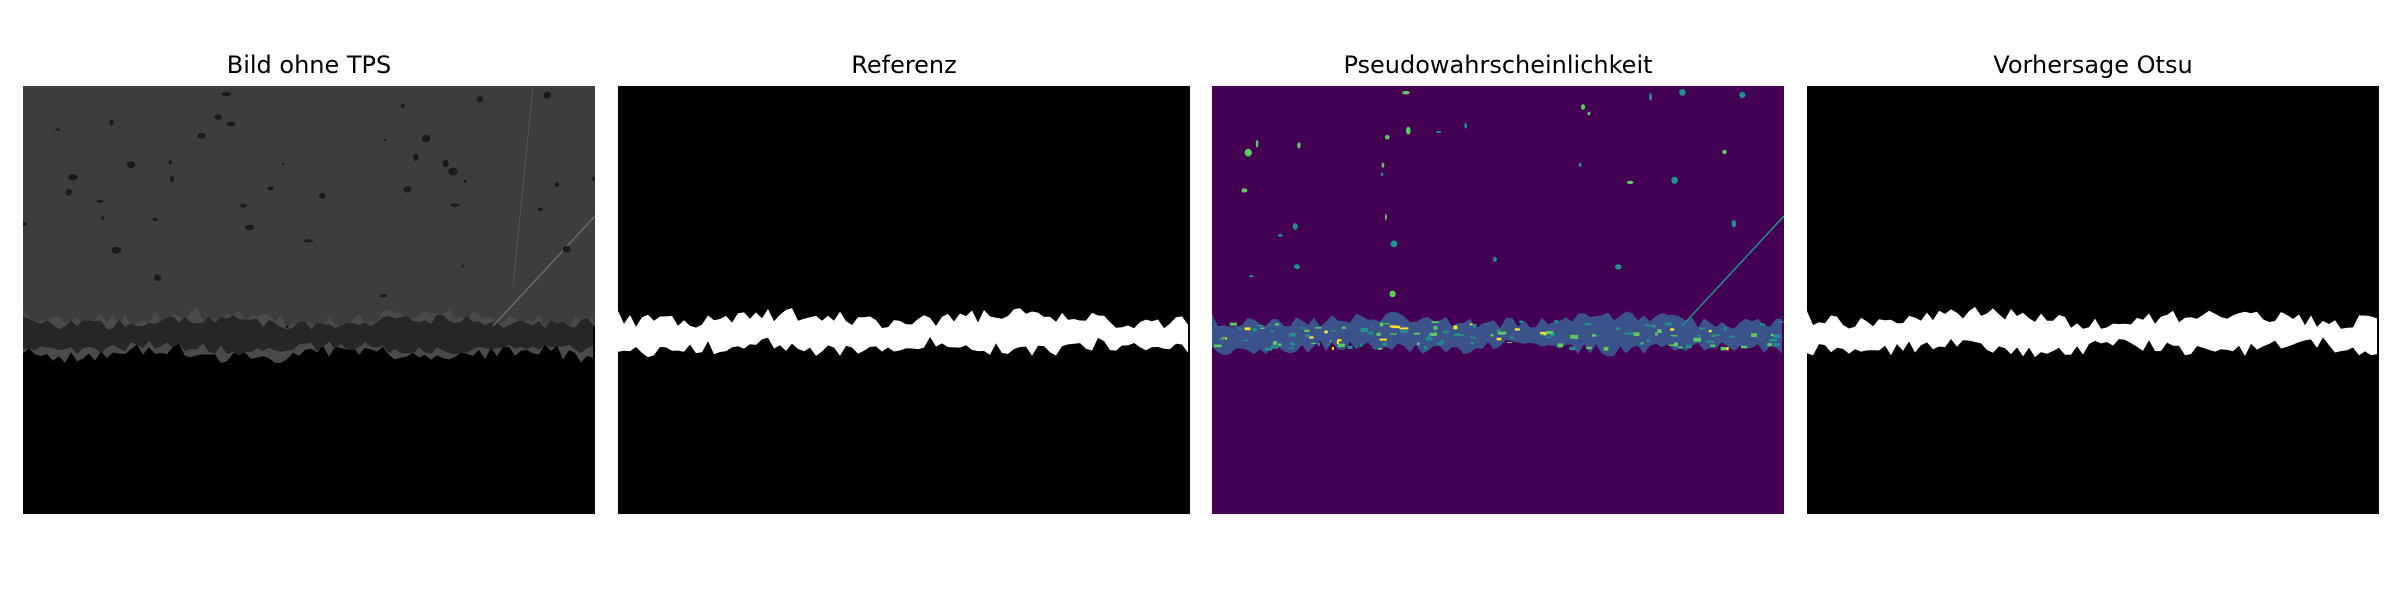  What do you see at coordinates (1732, 271) in the screenshot?
I see `map-scratch-line` at bounding box center [1732, 271].